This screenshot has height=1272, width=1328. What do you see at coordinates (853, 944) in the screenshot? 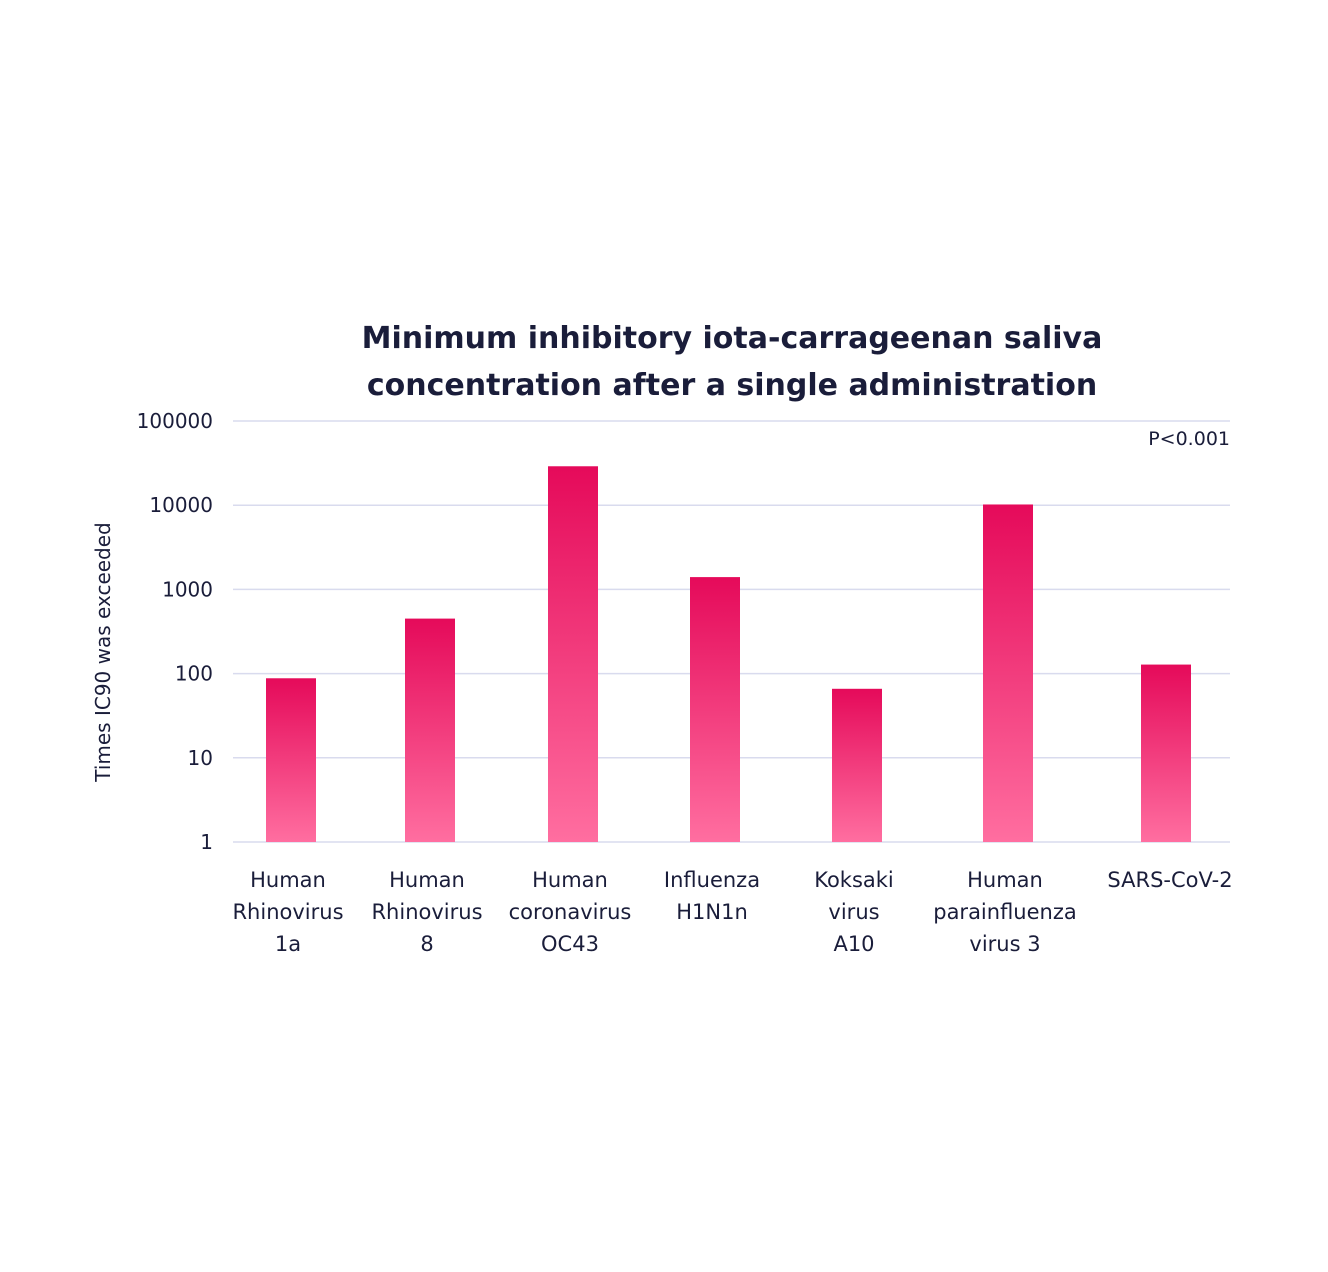
I see `x-category-label: A10` at bounding box center [853, 944].